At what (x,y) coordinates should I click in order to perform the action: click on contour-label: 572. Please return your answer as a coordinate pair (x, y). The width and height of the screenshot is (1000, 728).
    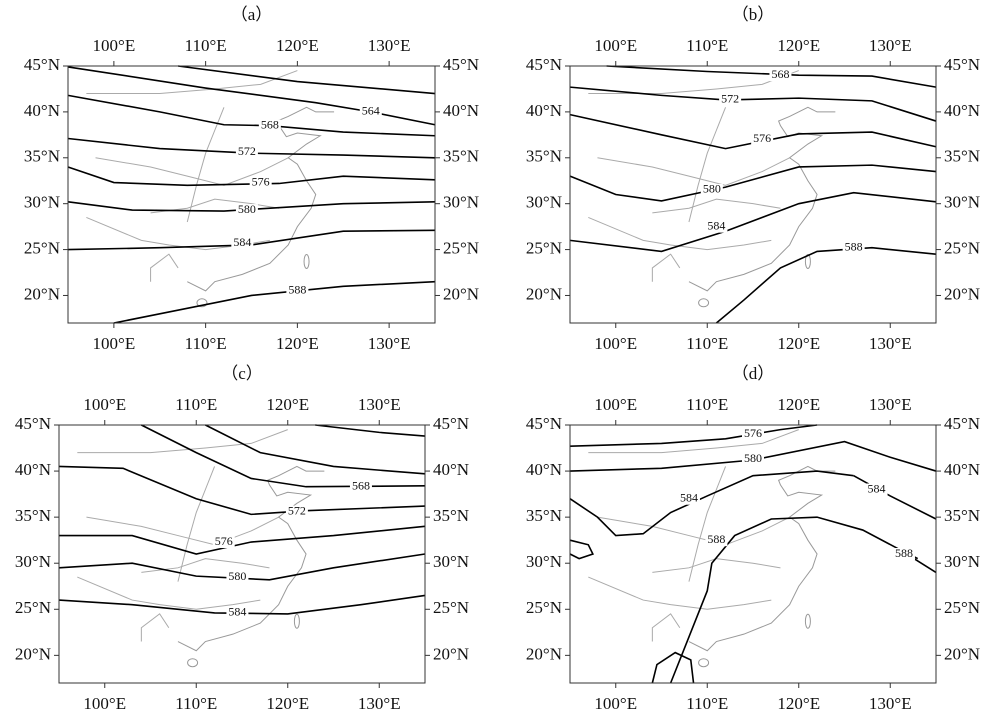
    Looking at the image, I should click on (297, 510).